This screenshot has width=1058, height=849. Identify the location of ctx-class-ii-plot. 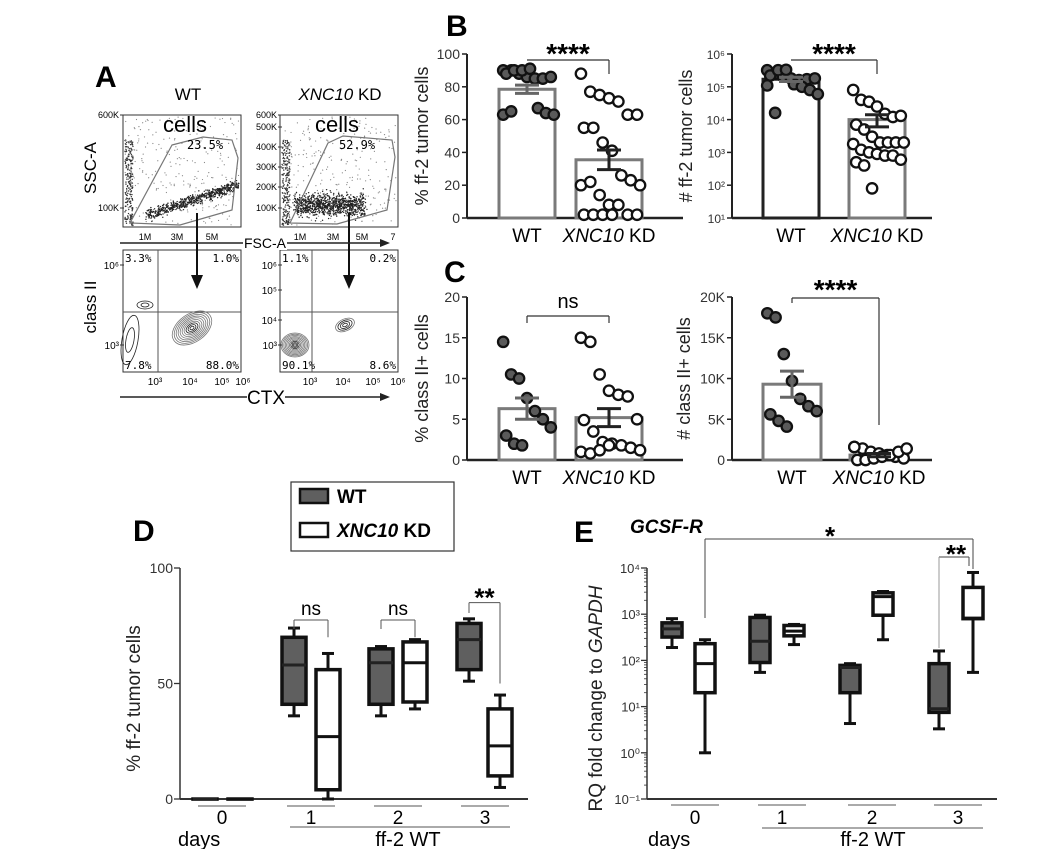
(182, 311).